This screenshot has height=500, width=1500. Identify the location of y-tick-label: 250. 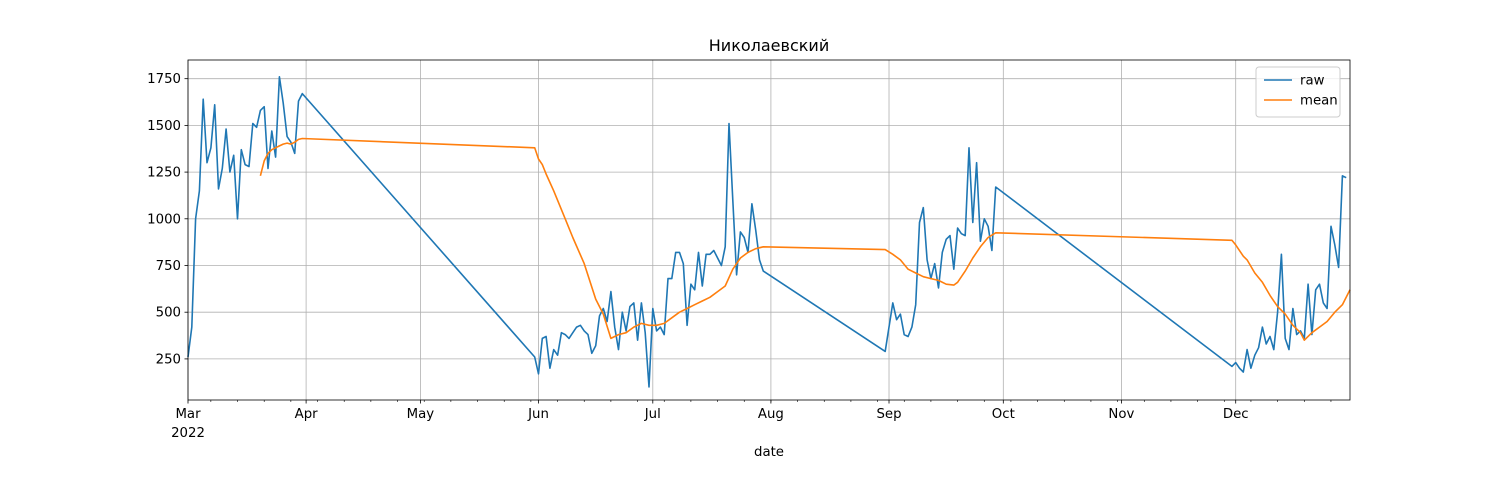
(168, 359).